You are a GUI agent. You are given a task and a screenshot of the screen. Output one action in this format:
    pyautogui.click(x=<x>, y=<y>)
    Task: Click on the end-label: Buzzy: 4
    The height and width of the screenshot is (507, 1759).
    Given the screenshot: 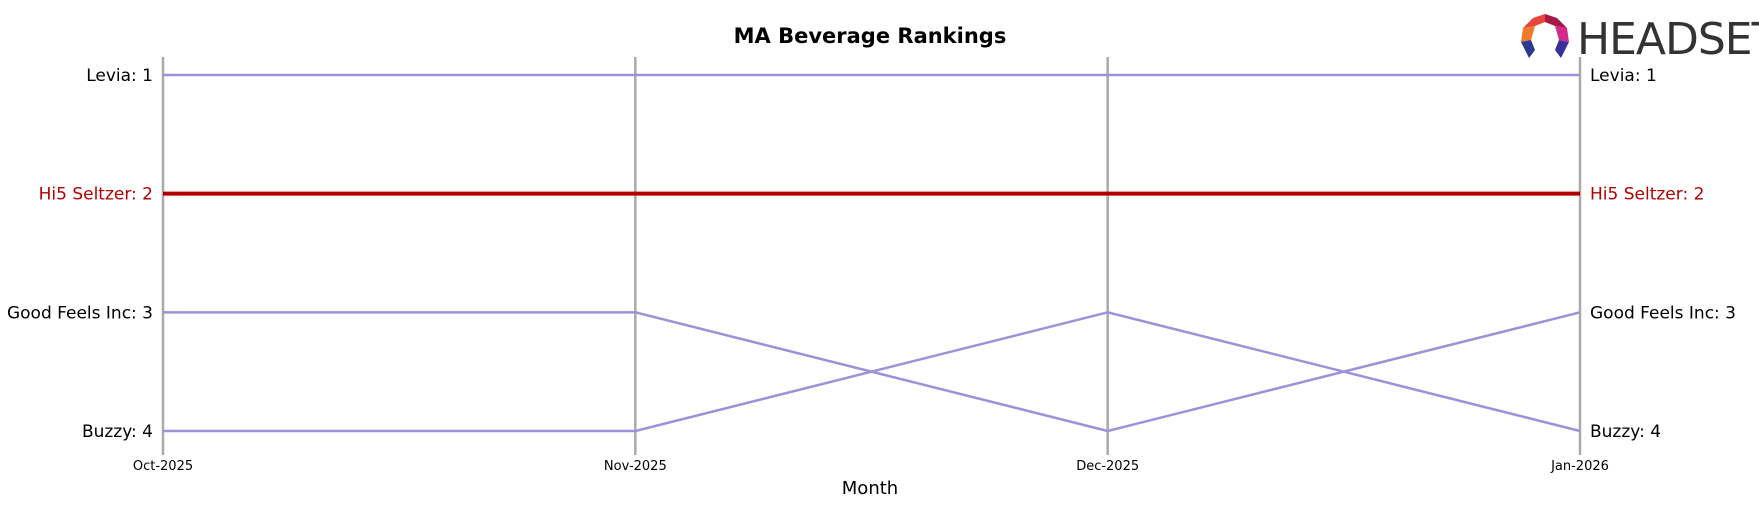 What is the action you would take?
    pyautogui.click(x=1625, y=432)
    